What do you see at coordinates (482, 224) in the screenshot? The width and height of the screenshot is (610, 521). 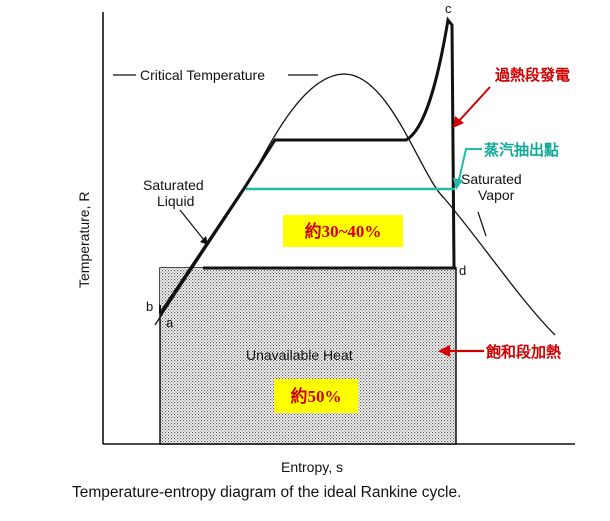 I see `saturated-vapor-leader` at bounding box center [482, 224].